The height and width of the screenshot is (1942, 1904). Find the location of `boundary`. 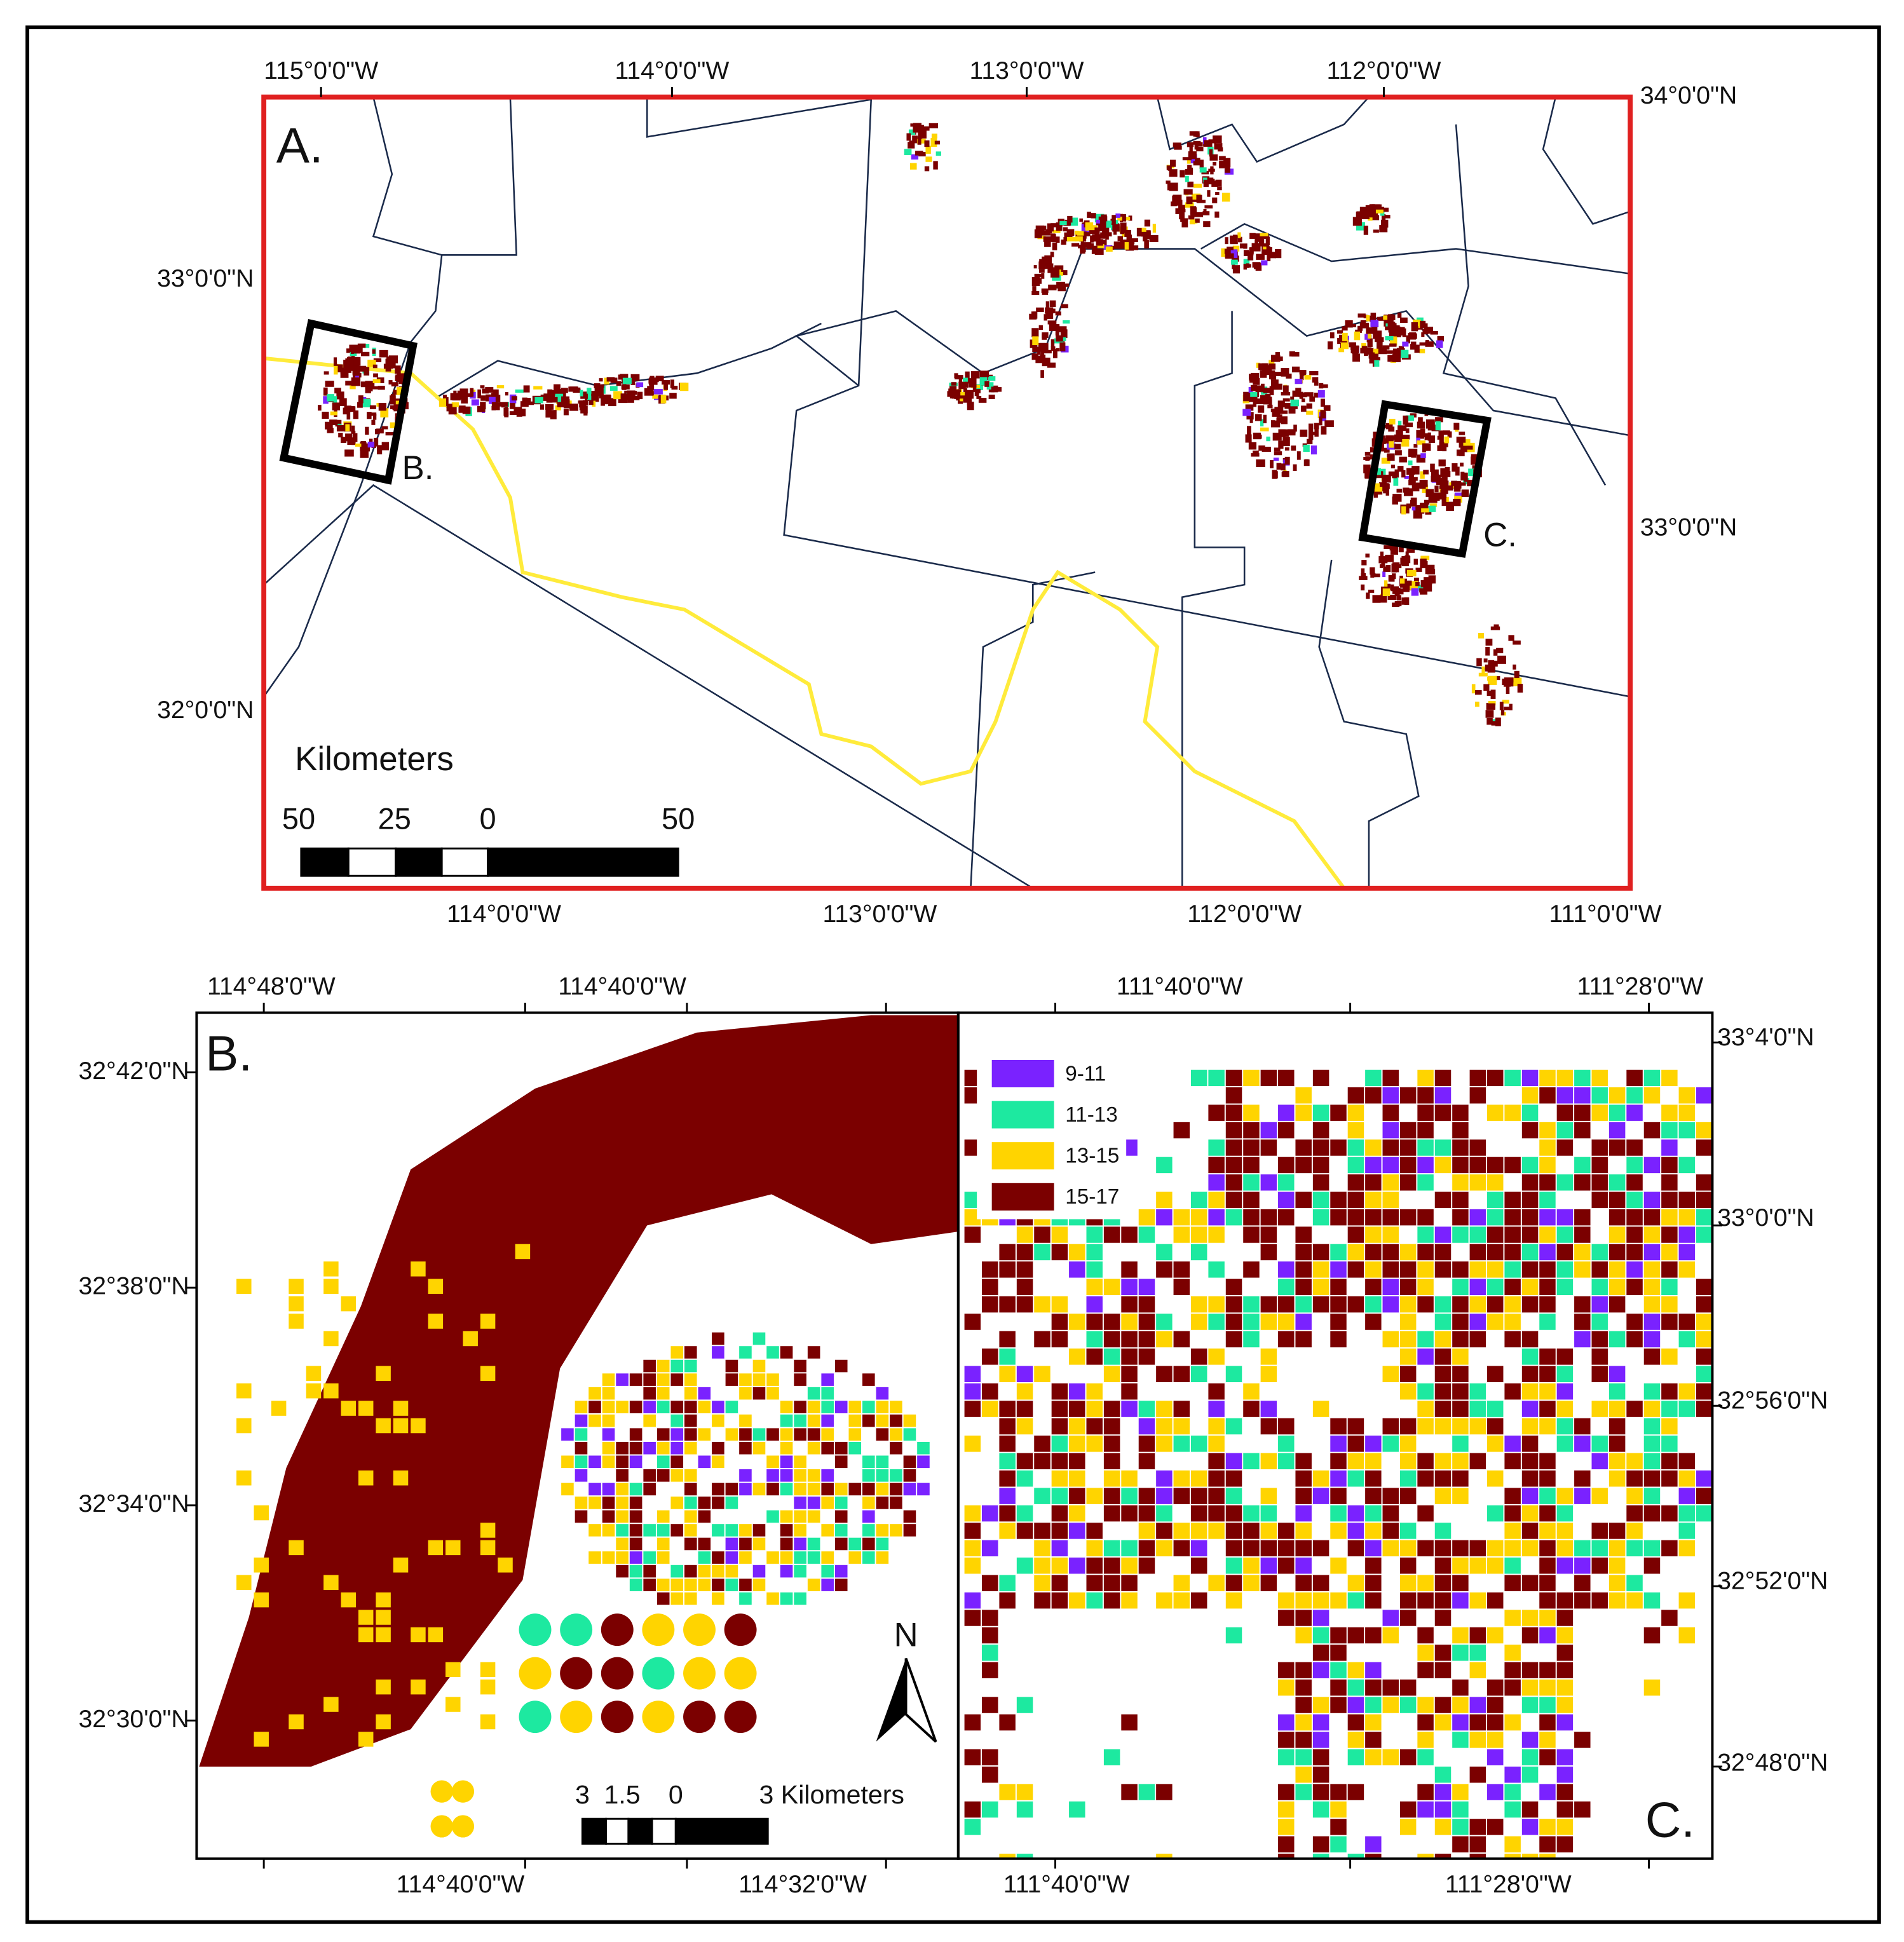

boundary is located at coordinates (1524, 305).